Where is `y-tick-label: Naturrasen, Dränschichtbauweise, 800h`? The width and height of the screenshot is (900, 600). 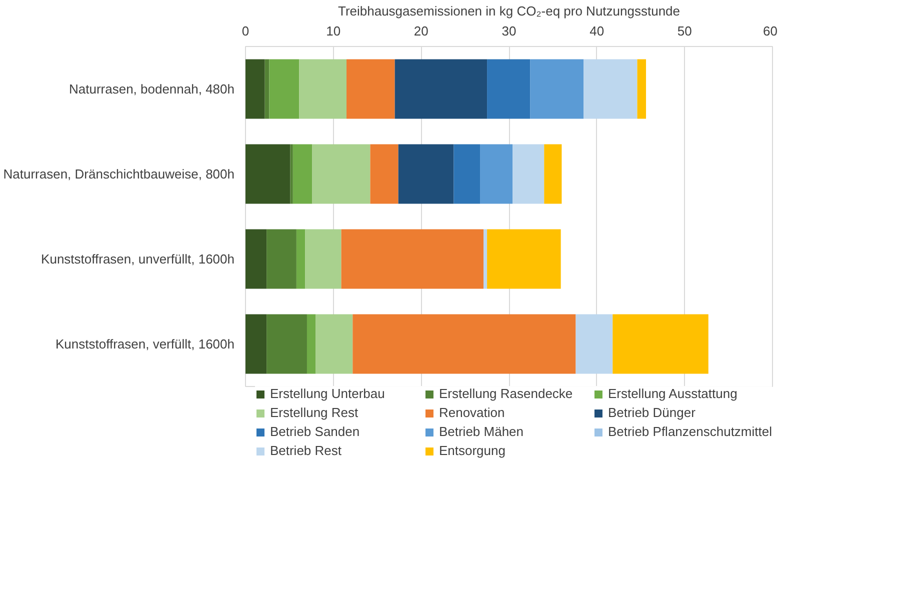 y-tick-label: Naturrasen, Dränschichtbauweise, 800h is located at coordinates (119, 174).